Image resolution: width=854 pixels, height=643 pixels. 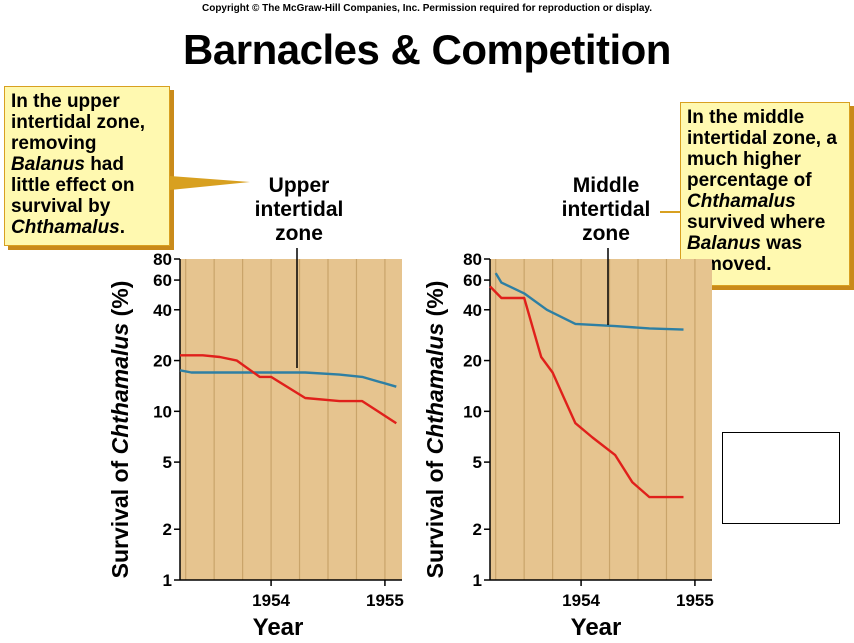 What do you see at coordinates (299, 185) in the screenshot?
I see `panel-title-line: Upper` at bounding box center [299, 185].